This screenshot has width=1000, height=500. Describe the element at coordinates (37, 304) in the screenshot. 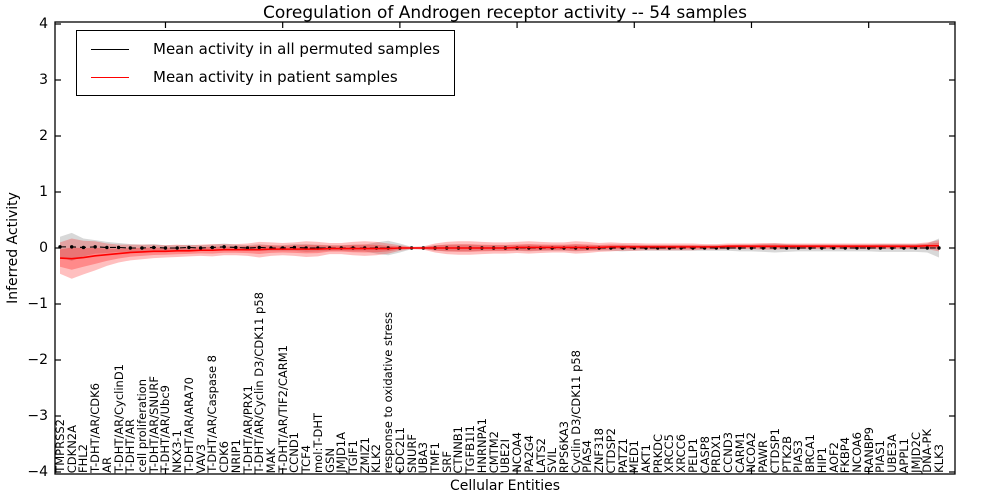

I see `y-tick-label: −1` at that location.